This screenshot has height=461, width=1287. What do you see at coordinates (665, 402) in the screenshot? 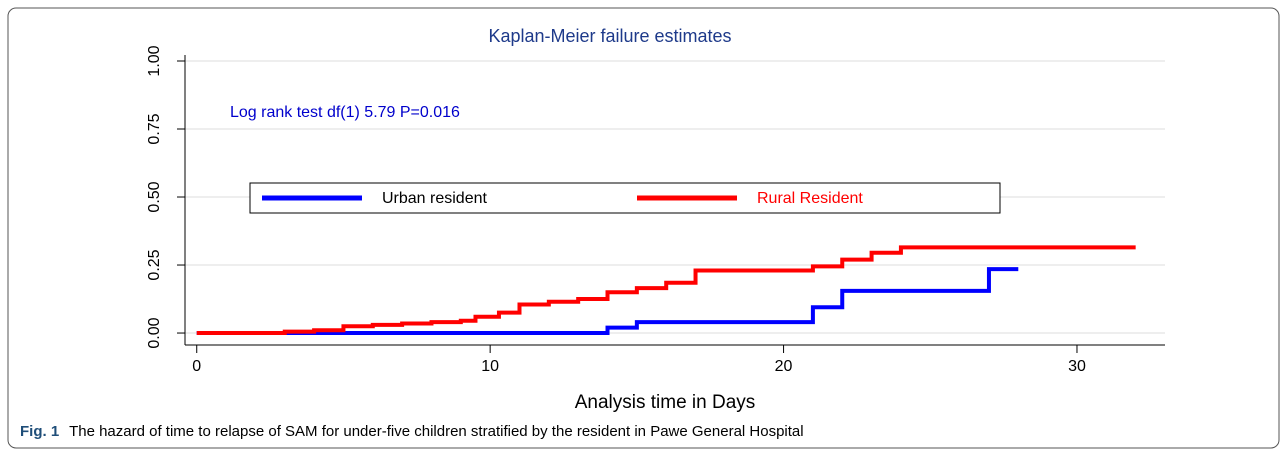
I see `x-axis-label: Analysis time in Days` at bounding box center [665, 402].